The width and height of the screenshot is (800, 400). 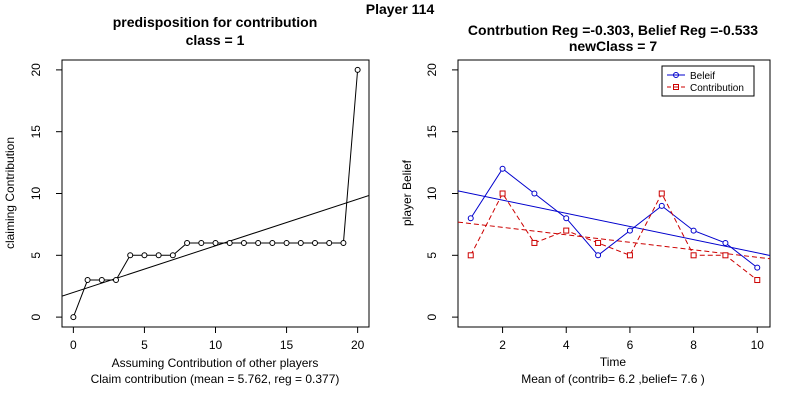 I want to click on right-series-line-belief, so click(x=614, y=218).